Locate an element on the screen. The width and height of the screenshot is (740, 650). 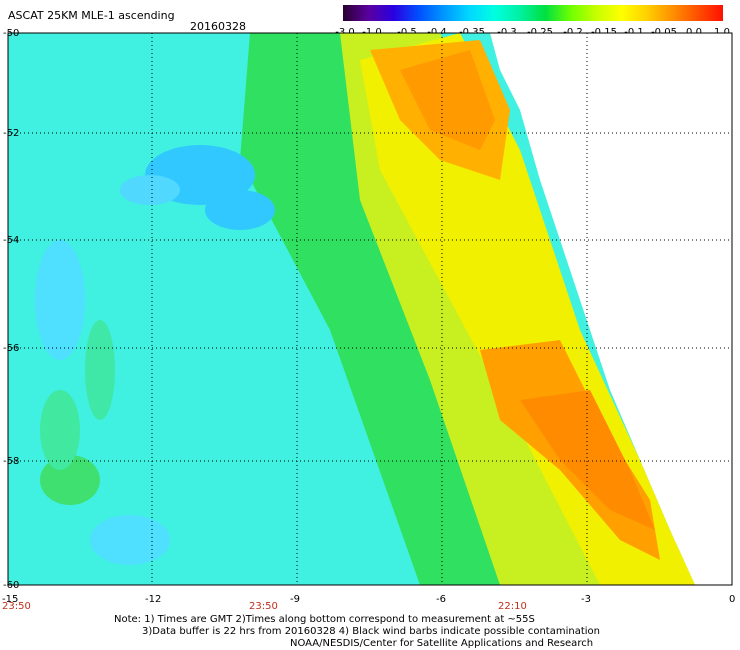
y-tick-label: -56 is located at coordinates (11, 348).